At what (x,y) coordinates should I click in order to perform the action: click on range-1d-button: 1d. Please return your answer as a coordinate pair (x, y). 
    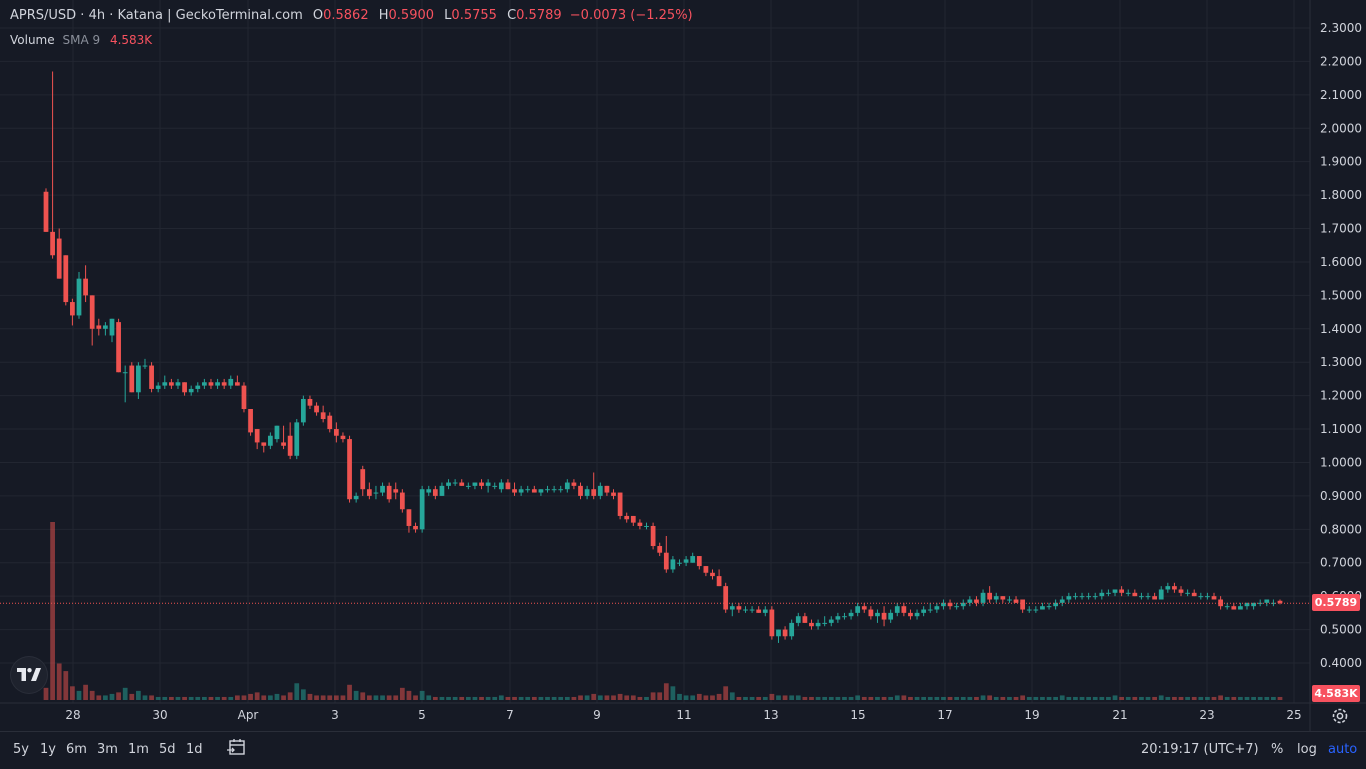
    Looking at the image, I should click on (194, 749).